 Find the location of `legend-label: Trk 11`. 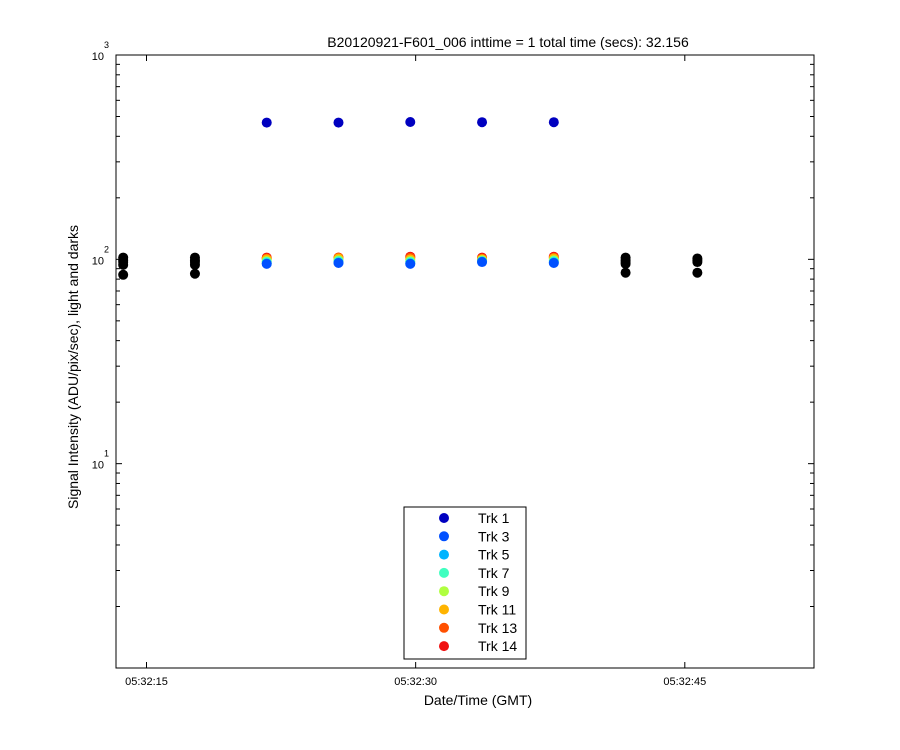

legend-label: Trk 11 is located at coordinates (497, 610).